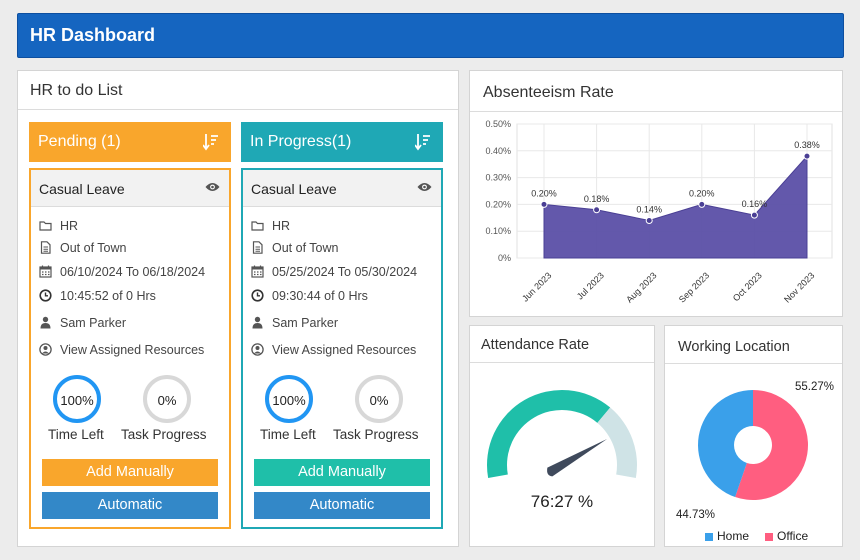 This screenshot has width=860, height=560. I want to click on location-donut-chart: 55.27% 44.73%Home Office, so click(755, 462).